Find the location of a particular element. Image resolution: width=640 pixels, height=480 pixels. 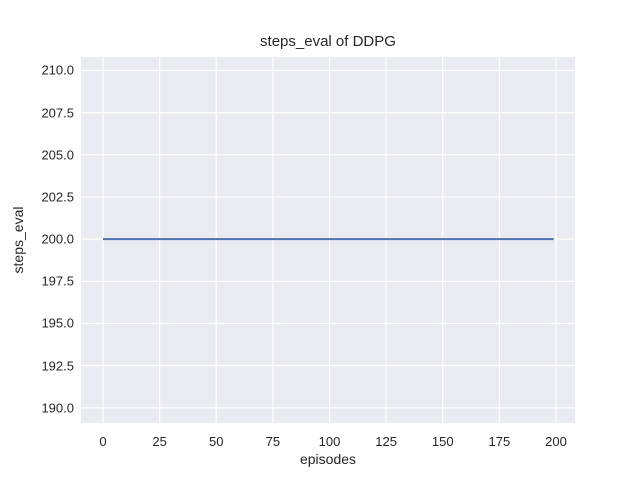

x-tick-label: 50 is located at coordinates (216, 441).